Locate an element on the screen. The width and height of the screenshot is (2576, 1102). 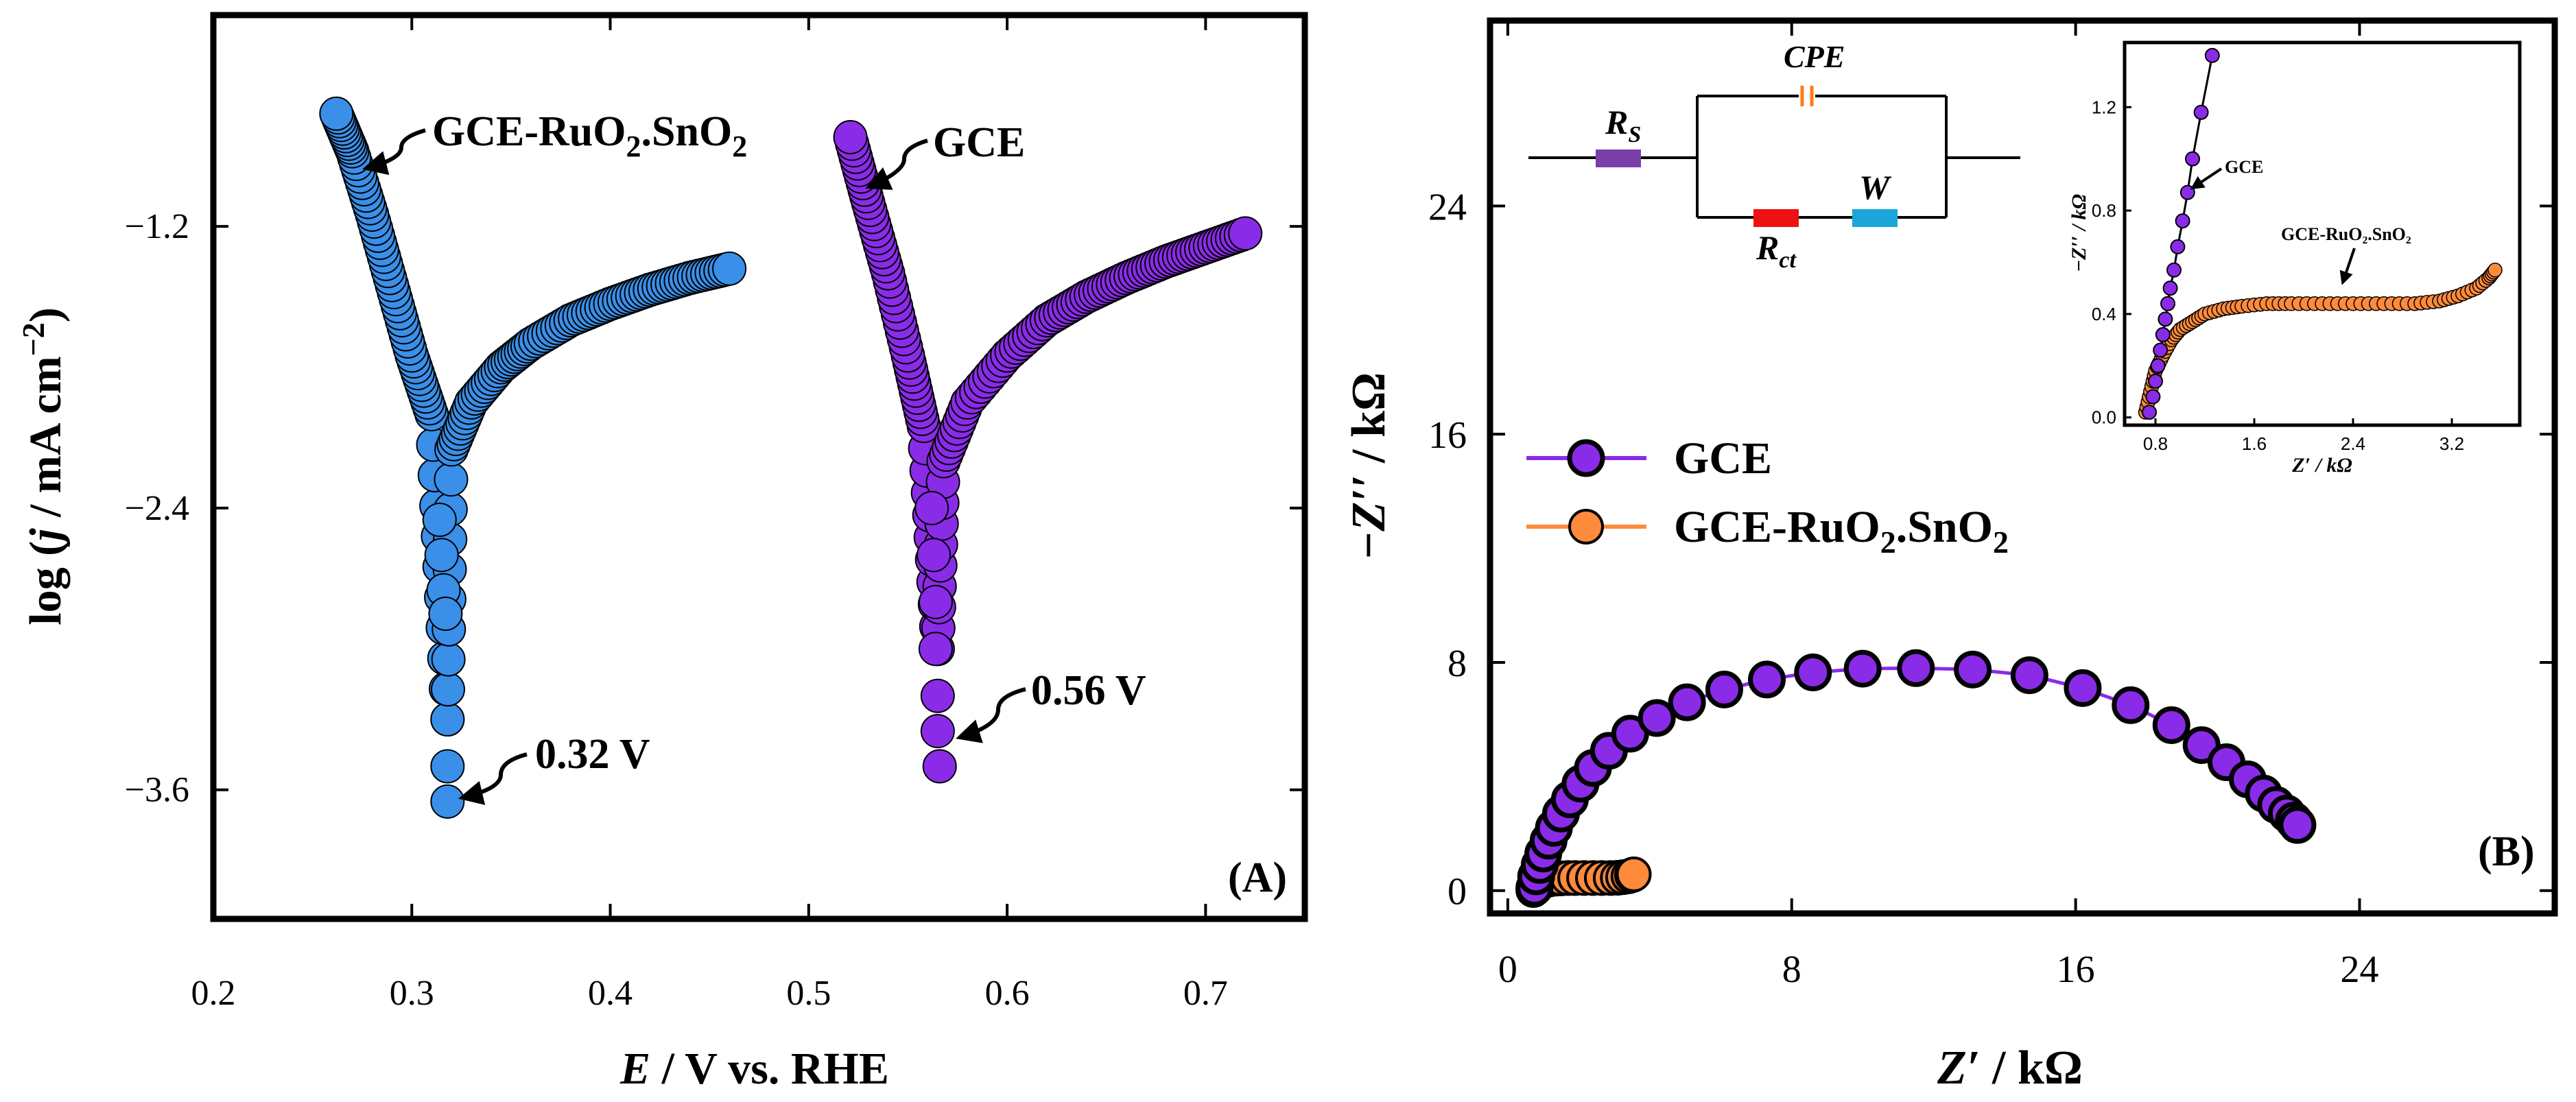
panel-b-data-points is located at coordinates (1916, 778).